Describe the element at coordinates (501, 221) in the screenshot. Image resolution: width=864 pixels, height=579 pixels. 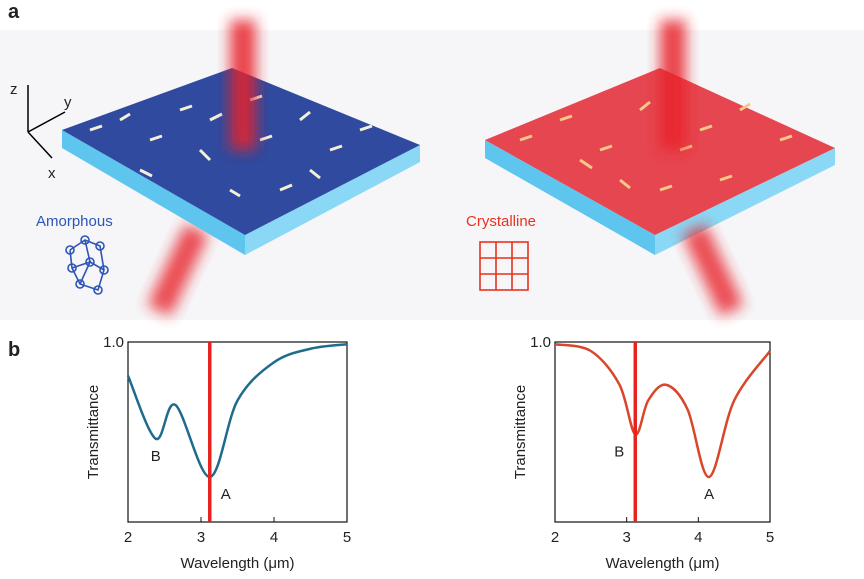
I see `phase-label: Crystalline` at that location.